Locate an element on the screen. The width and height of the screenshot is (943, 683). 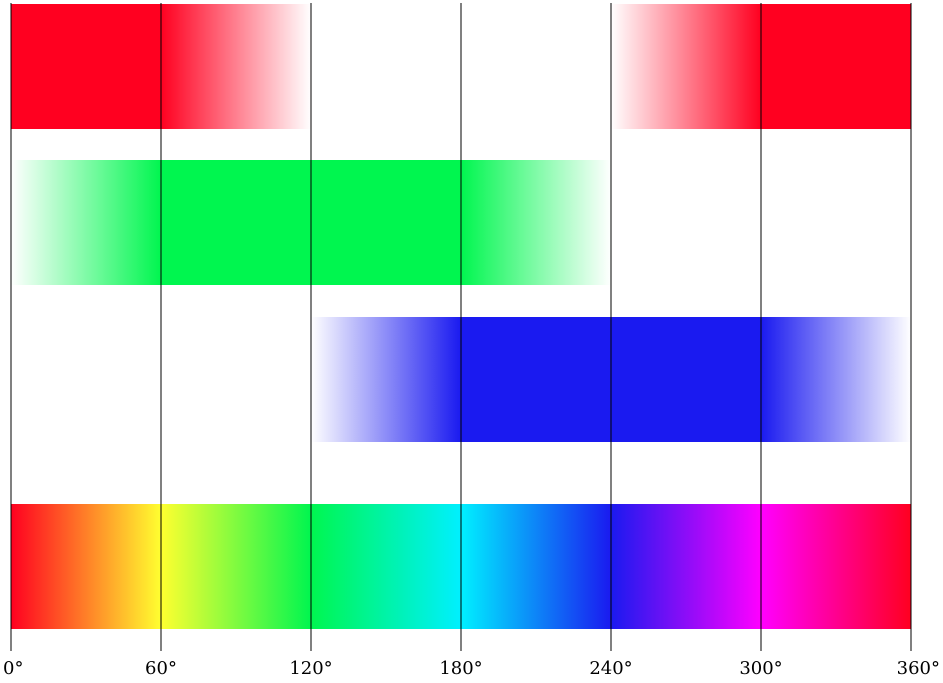
tick-labels: 0° 60° 120° 180° 240° 300° 360° is located at coordinates (471, 668).